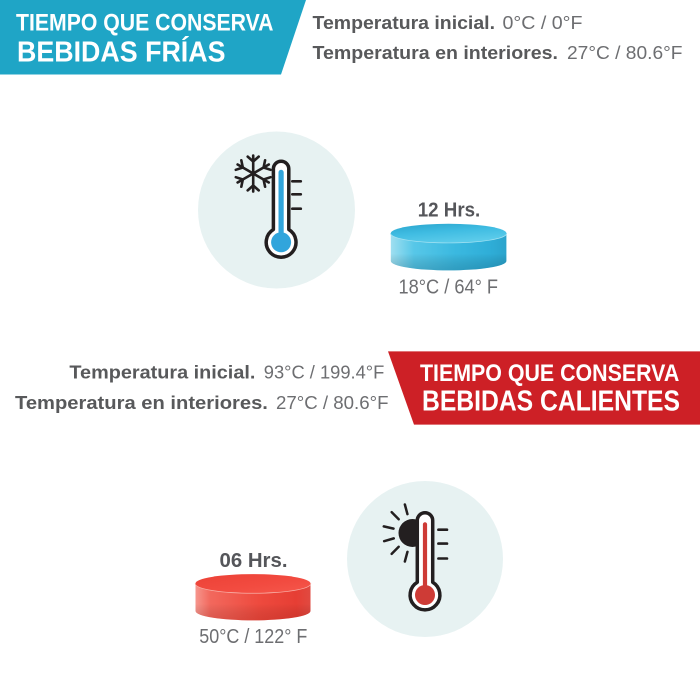 This screenshot has height=700, width=700. I want to click on svg-text: 18°C / 64° F, so click(449, 287).